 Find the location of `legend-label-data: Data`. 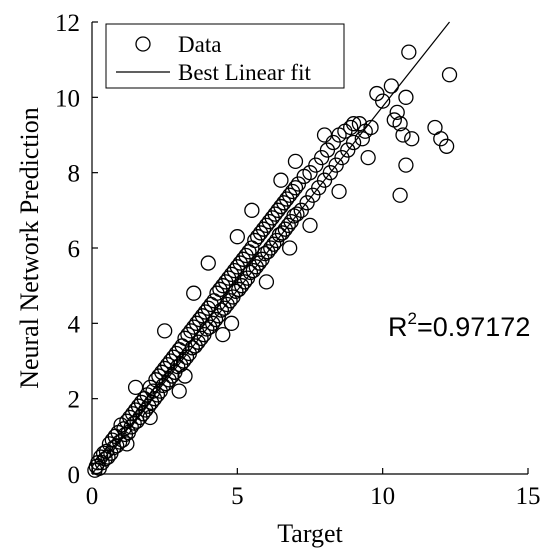

legend-label-data: Data is located at coordinates (199, 44).